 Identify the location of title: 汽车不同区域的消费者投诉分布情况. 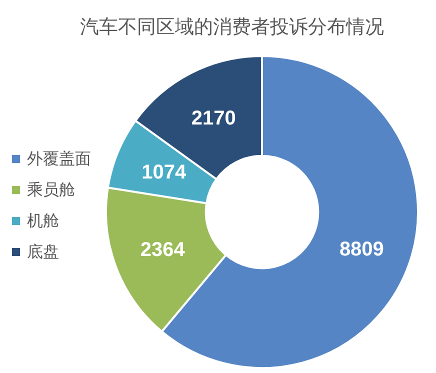
(232, 27).